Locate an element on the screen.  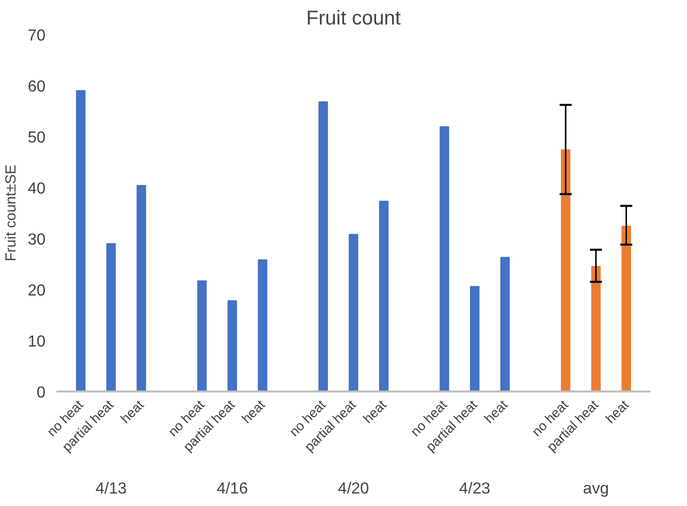
y-tick-label: 70 is located at coordinates (37, 36).